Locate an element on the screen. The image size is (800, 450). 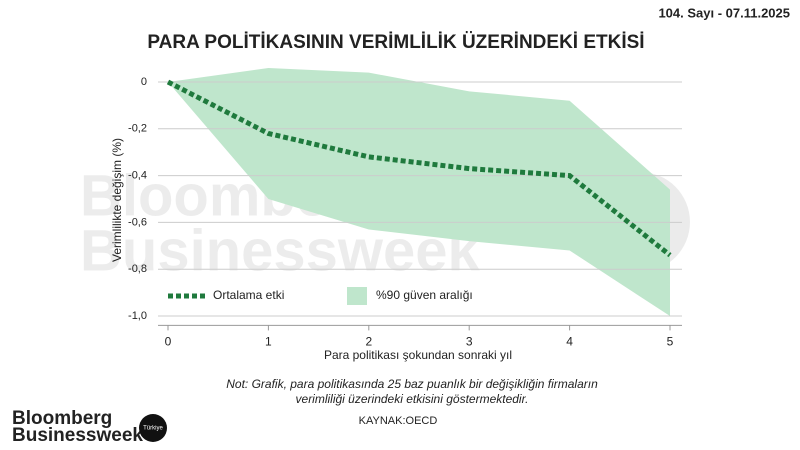
logo-badge is located at coordinates (153, 428).